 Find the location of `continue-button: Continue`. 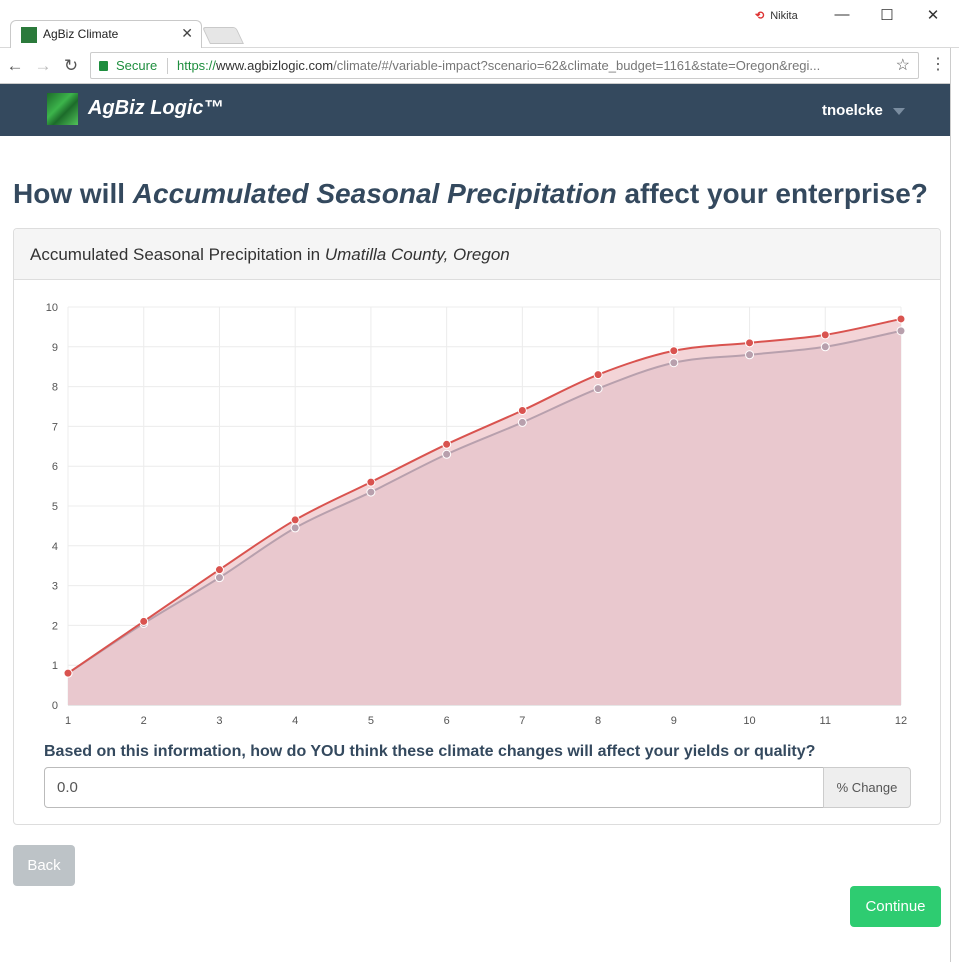

continue-button: Continue is located at coordinates (895, 906).